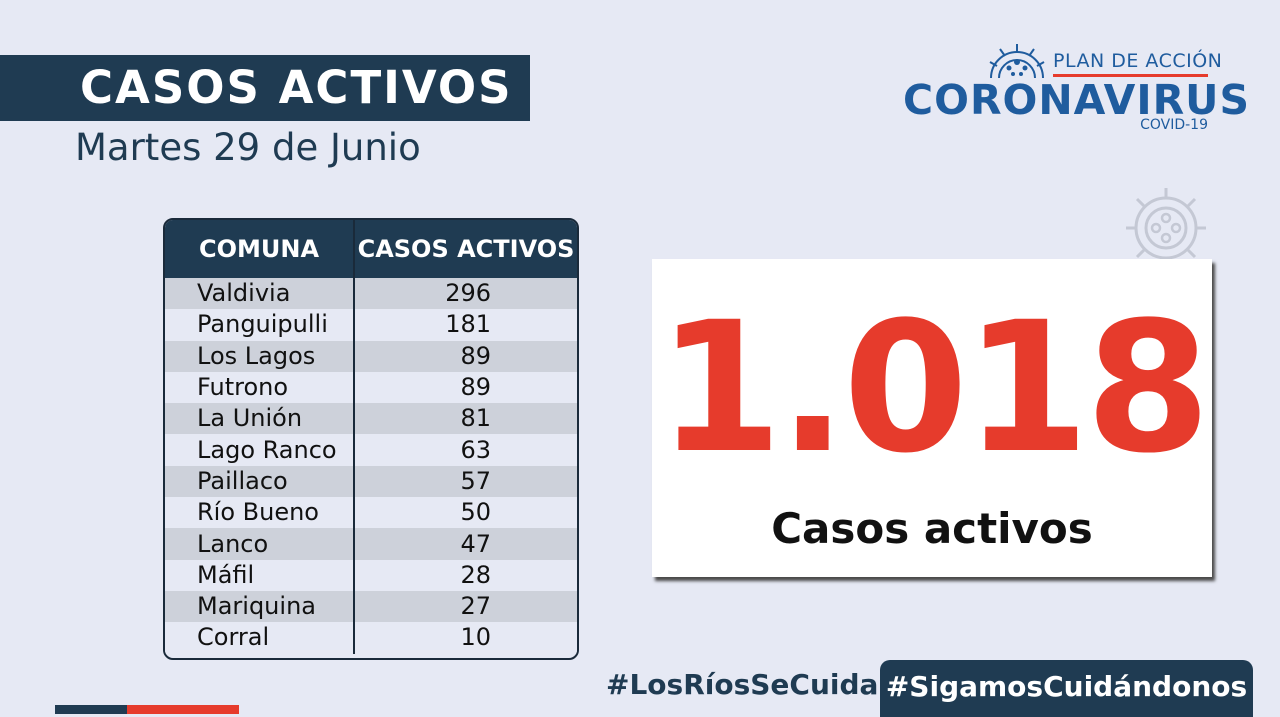 The height and width of the screenshot is (717, 1280). I want to click on footer-bar-blue, so click(91, 709).